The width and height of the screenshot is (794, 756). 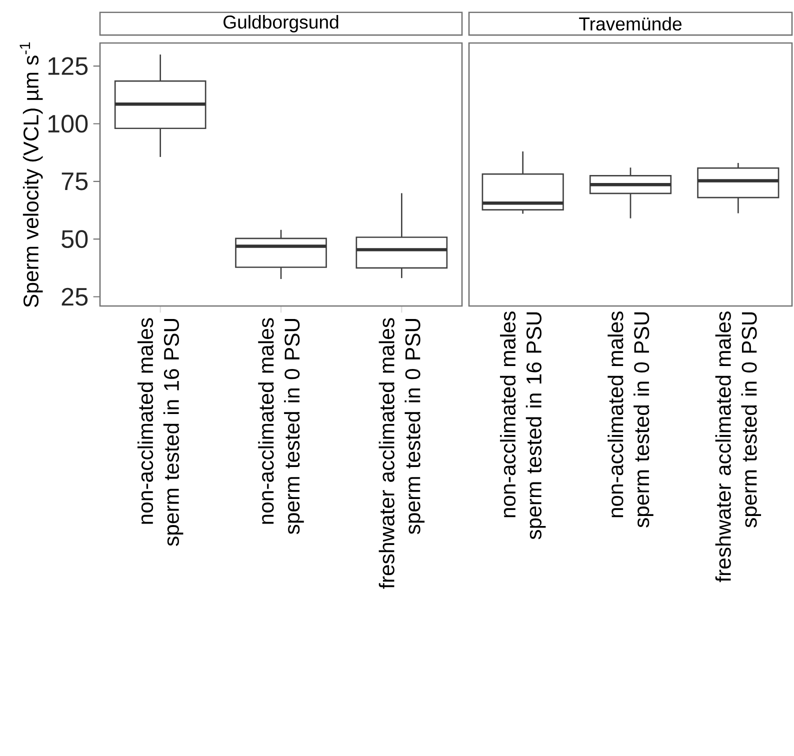 What do you see at coordinates (630, 23) in the screenshot?
I see `chart-title: Travemünde` at bounding box center [630, 23].